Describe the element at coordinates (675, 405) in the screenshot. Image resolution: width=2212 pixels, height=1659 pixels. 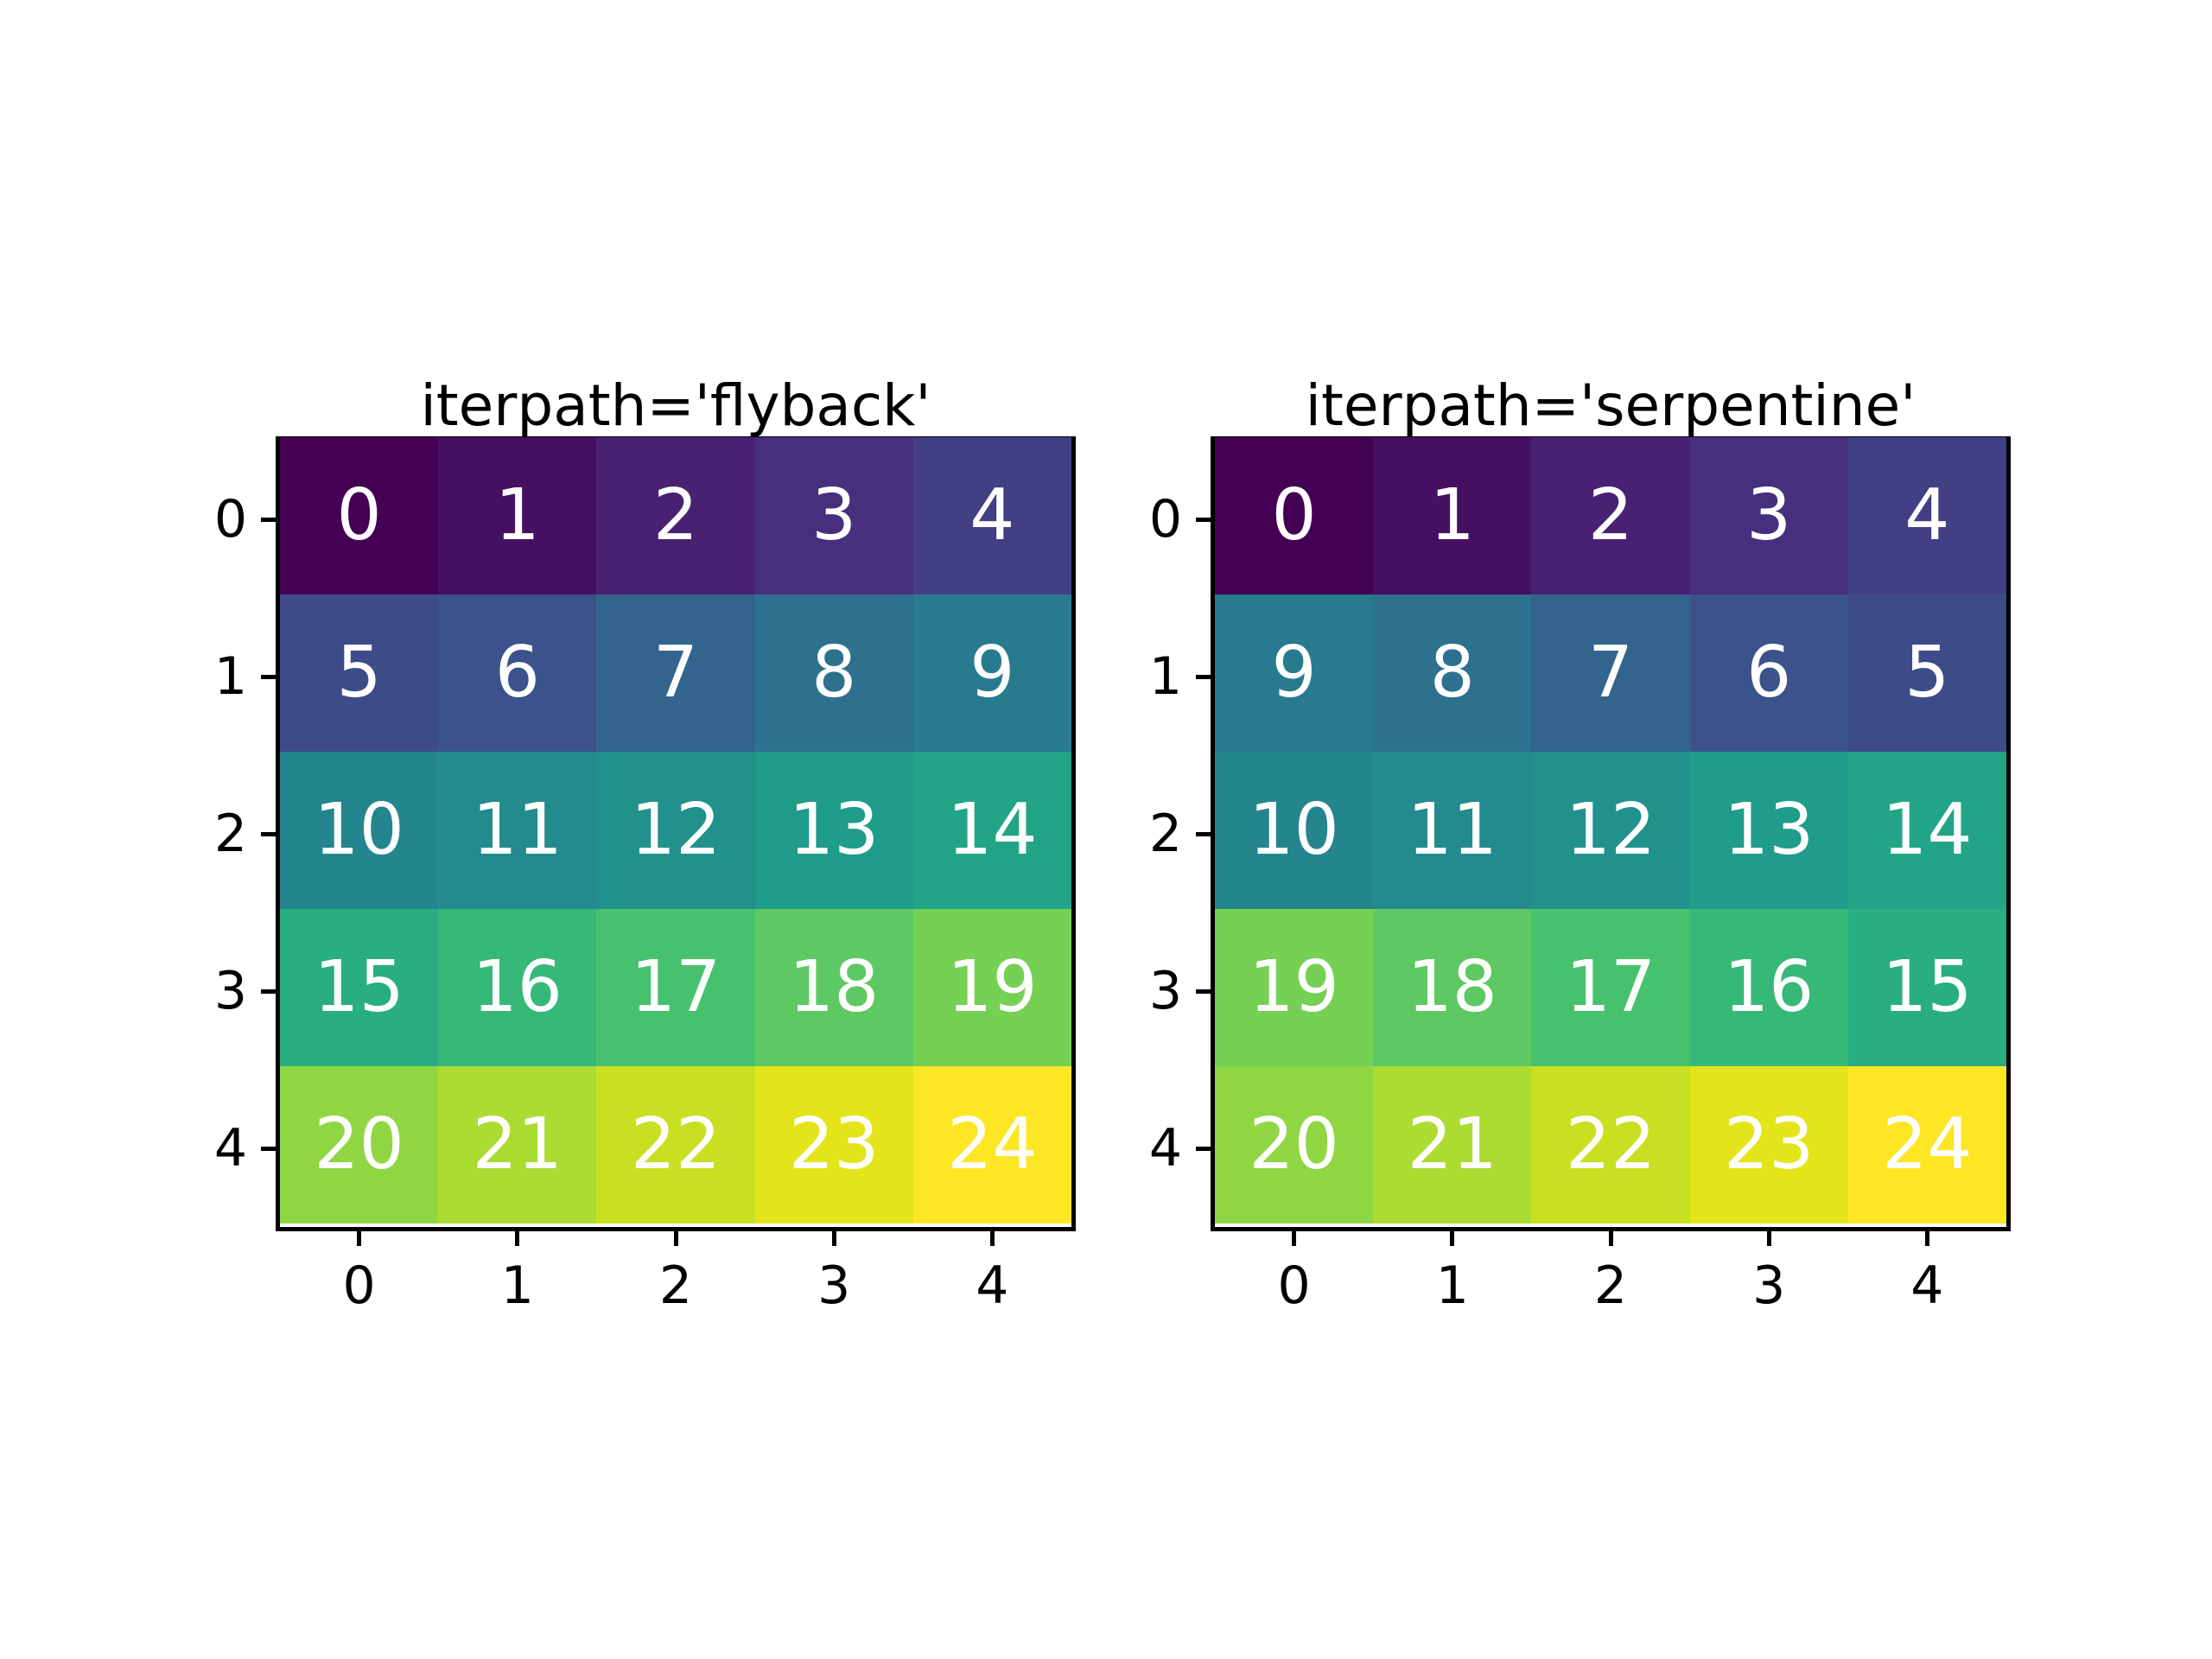
I see `plot-title-flyback: iterpath='flyback'` at that location.